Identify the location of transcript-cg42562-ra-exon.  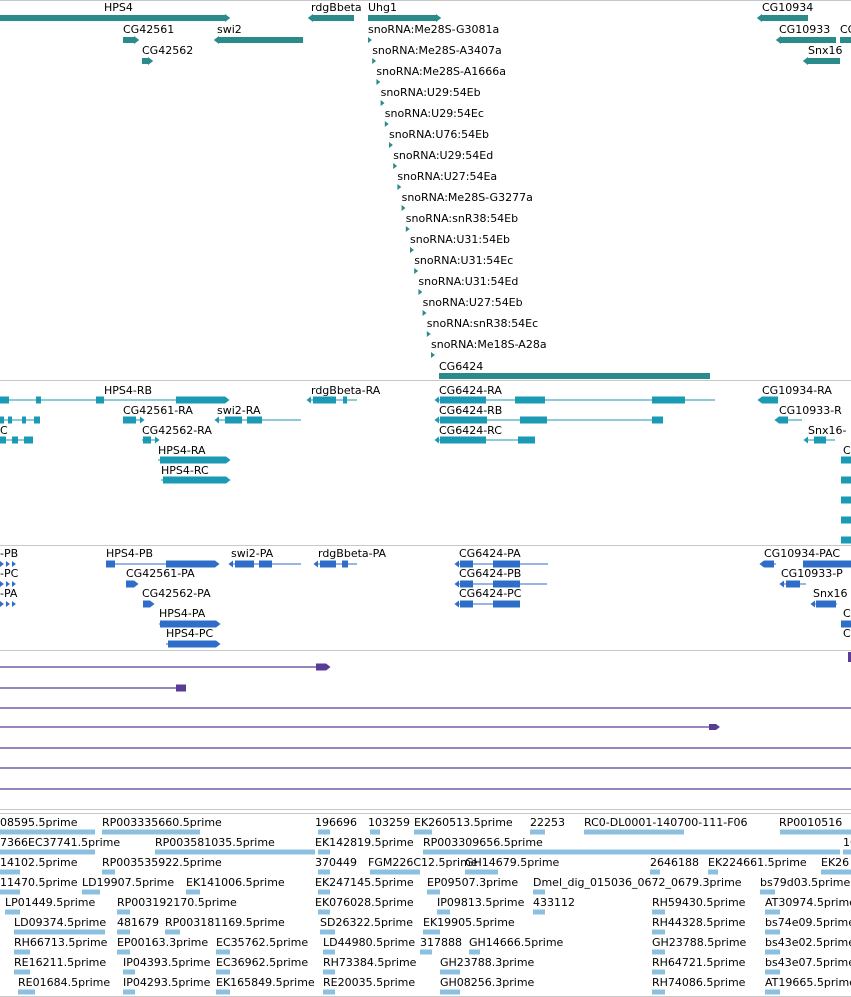
(147, 440).